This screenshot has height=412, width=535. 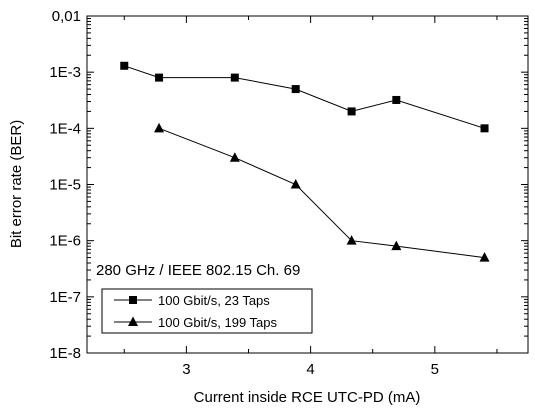 I want to click on y-tick-label: 1E-5, so click(x=65, y=185).